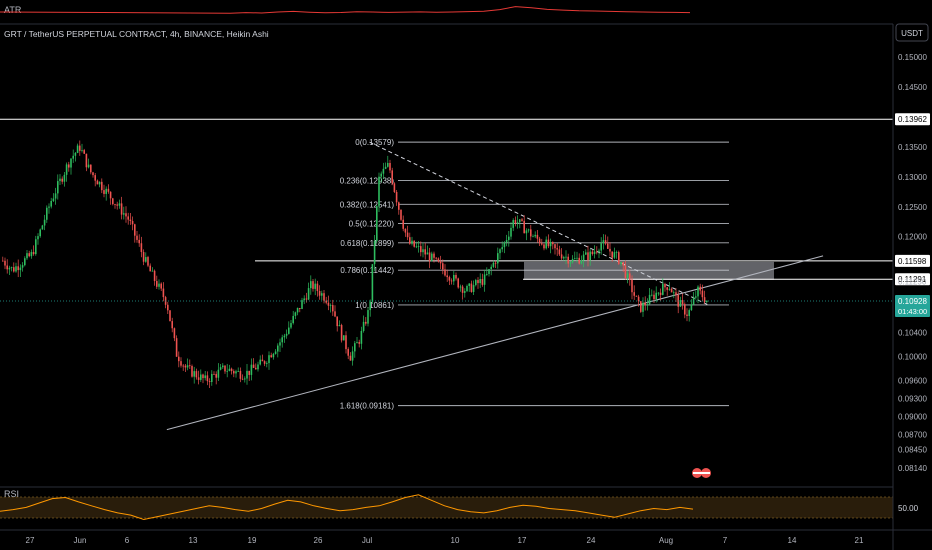  I want to click on time-tick-label: 17, so click(522, 540).